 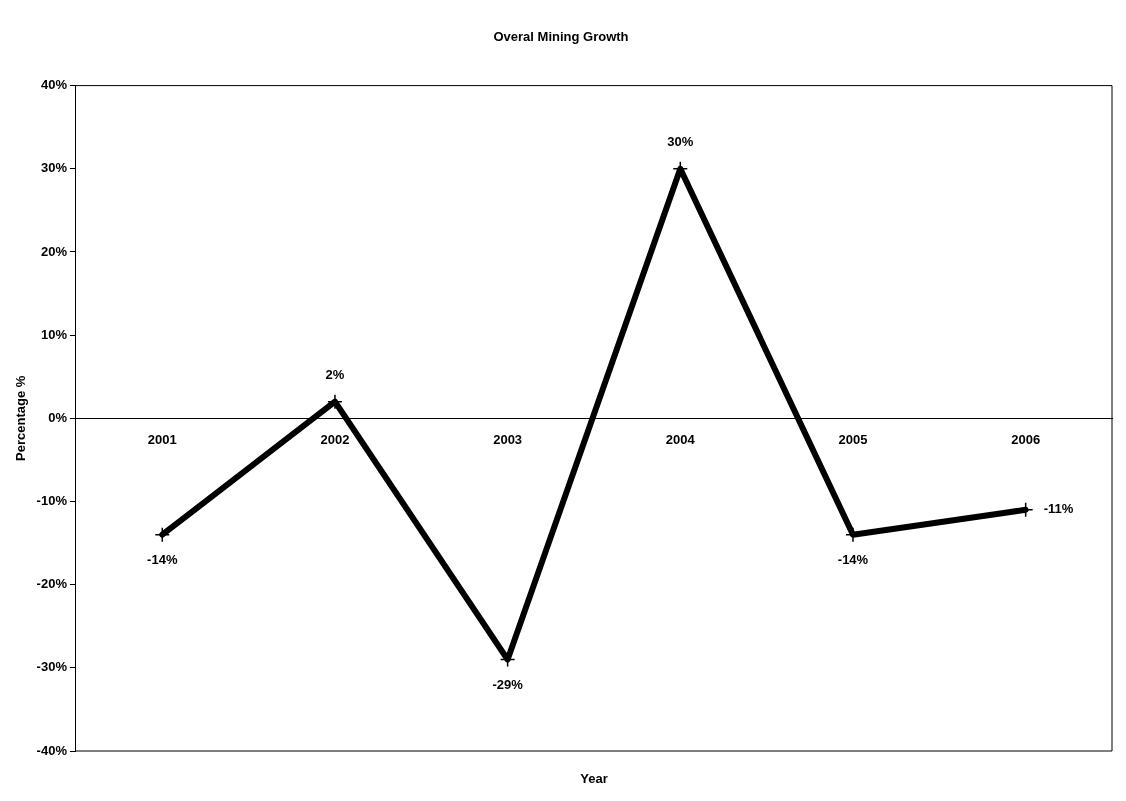 What do you see at coordinates (335, 375) in the screenshot?
I see `data-label: 2%` at bounding box center [335, 375].